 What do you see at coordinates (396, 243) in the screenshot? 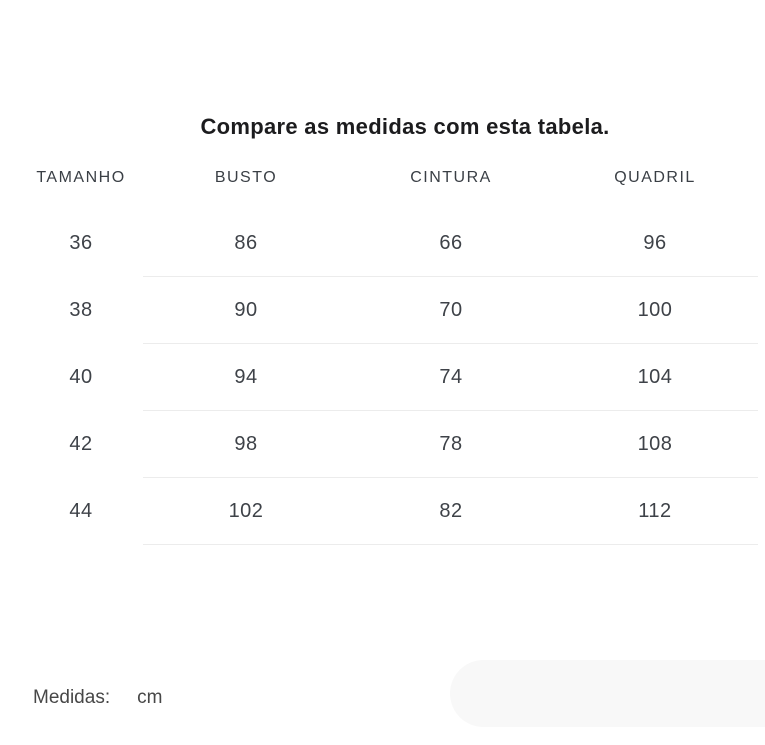
I see `table-row: 36 86 66 96` at bounding box center [396, 243].